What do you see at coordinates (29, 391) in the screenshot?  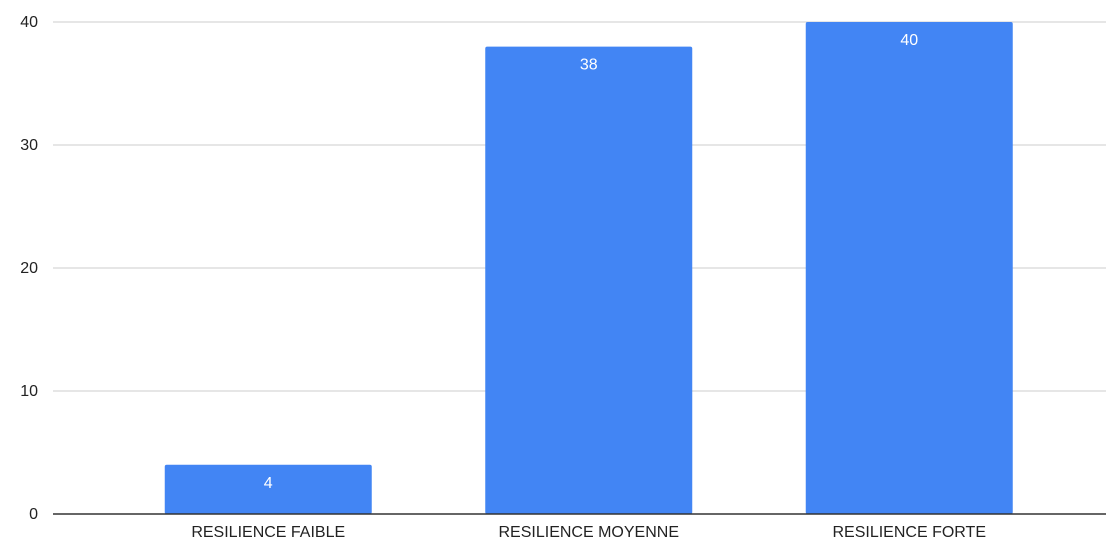 I see `y-tick-label: 10` at bounding box center [29, 391].